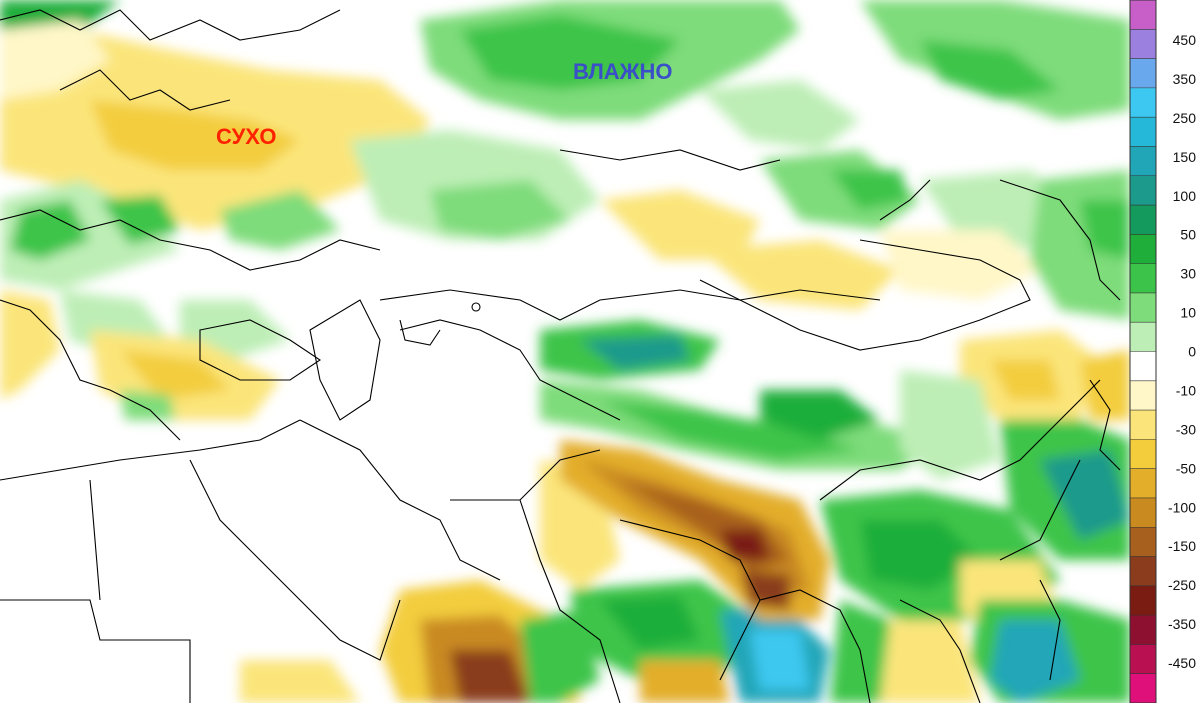  What do you see at coordinates (1185, 118) in the screenshot?
I see `colorbar-label: 250` at bounding box center [1185, 118].